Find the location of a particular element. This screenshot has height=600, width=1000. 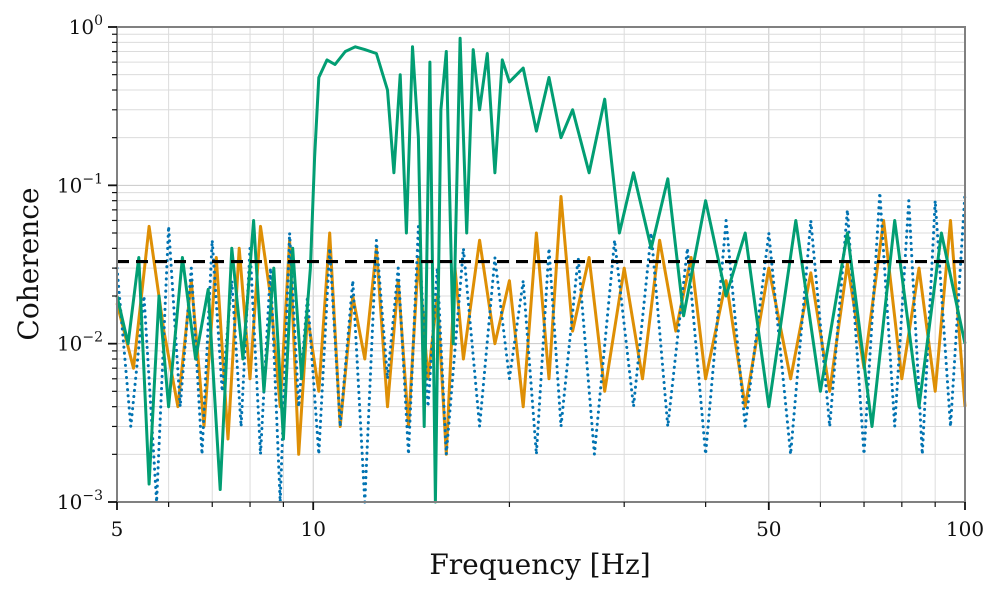

x-tick-label: 10 is located at coordinates (312, 529).